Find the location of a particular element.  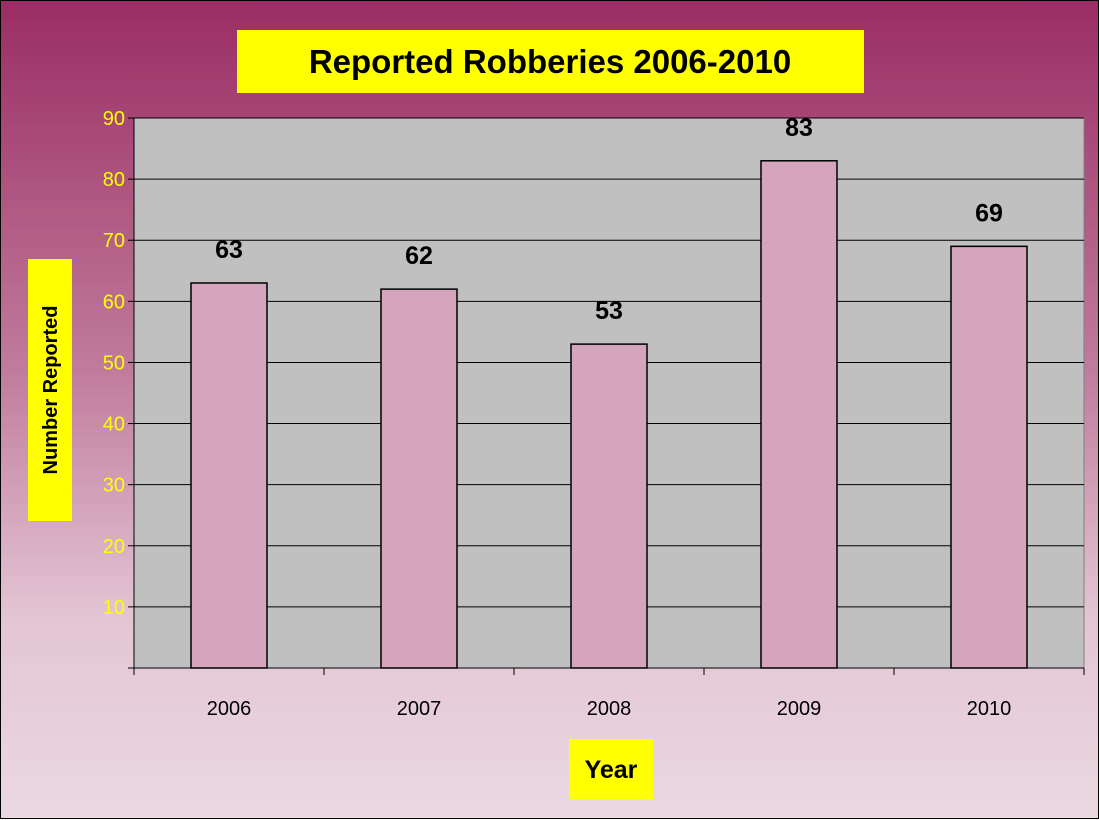

x-tick-label-2010: 2010 is located at coordinates (989, 709).